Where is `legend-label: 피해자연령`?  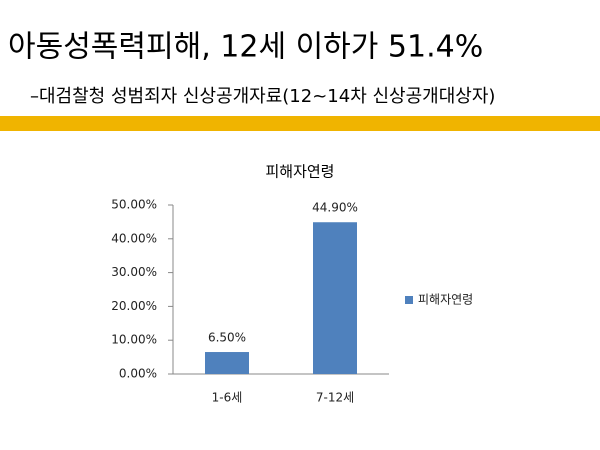
legend-label: 피해자연령 is located at coordinates (445, 300).